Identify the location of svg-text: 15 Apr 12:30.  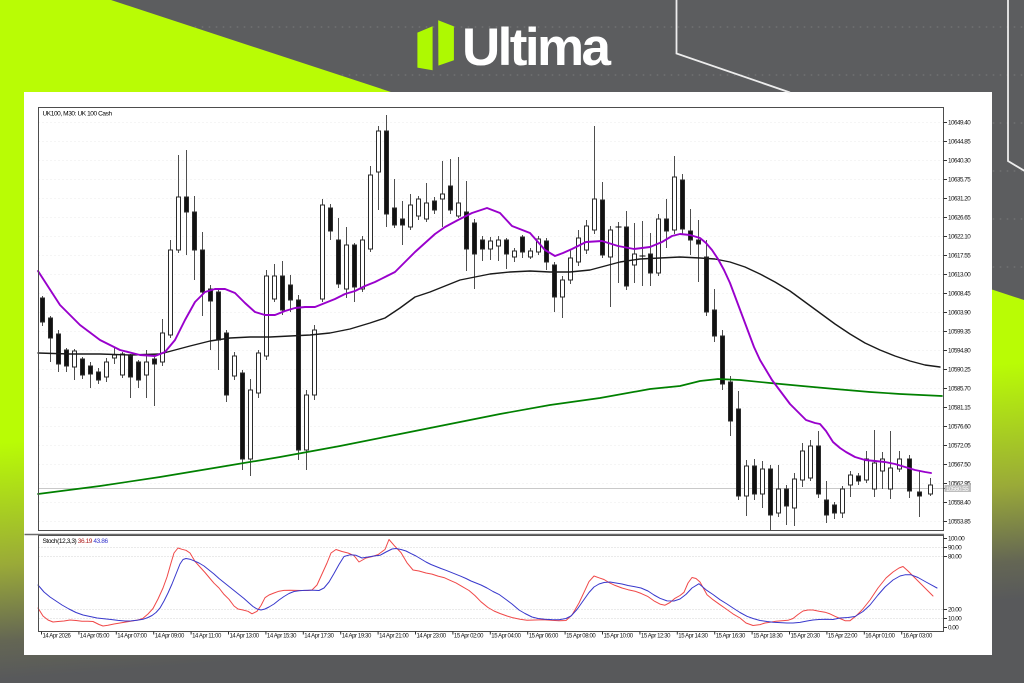
(656, 637).